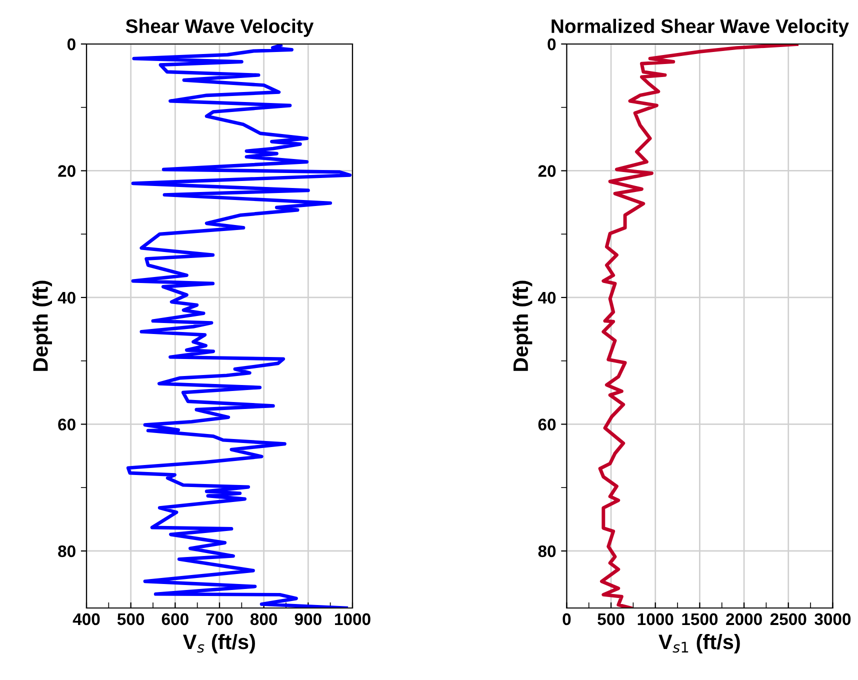  I want to click on chart-title: Normalized Shear Wave Velocity, so click(700, 27).